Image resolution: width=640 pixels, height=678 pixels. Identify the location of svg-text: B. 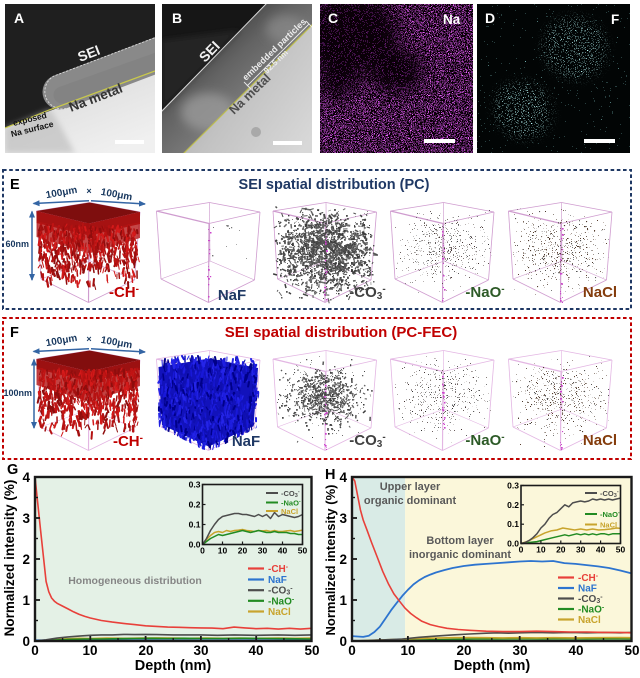
(177, 18).